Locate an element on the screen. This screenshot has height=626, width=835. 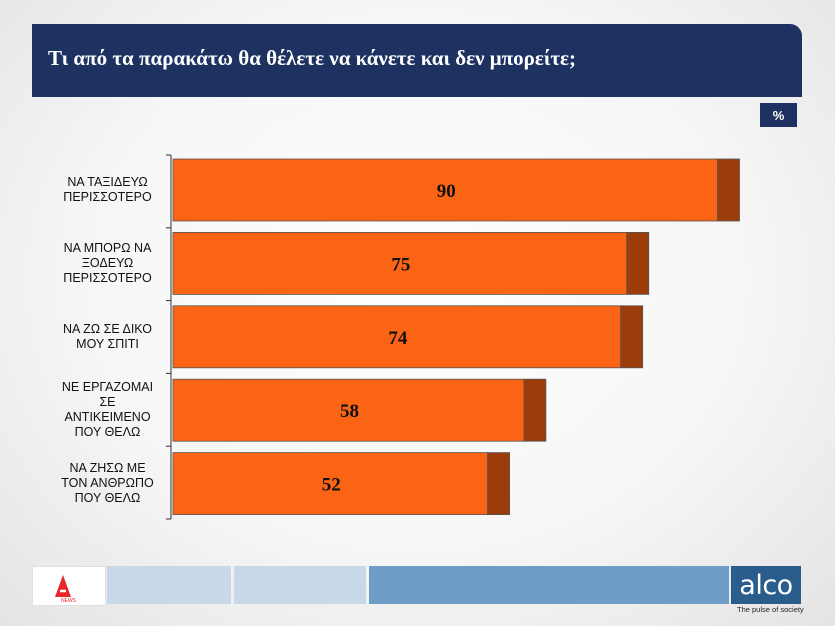
category-label: ΝΑ ΤΑΞΙΔΕΥΩ ΠΕΡΙΣΣΟΤΕΡΟ is located at coordinates (107, 190).